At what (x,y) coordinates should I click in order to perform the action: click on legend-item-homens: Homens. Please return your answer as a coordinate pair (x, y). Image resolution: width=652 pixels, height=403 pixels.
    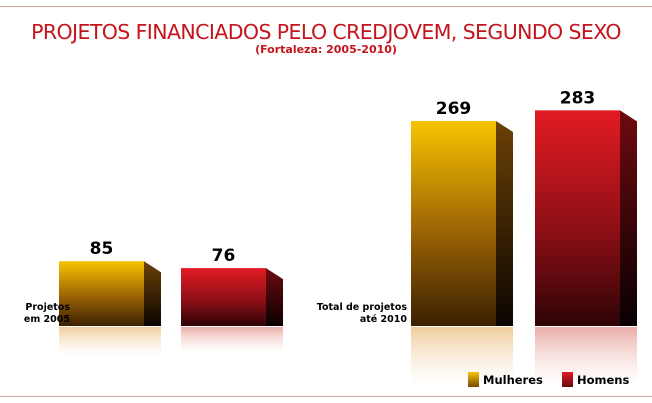
    Looking at the image, I should click on (595, 379).